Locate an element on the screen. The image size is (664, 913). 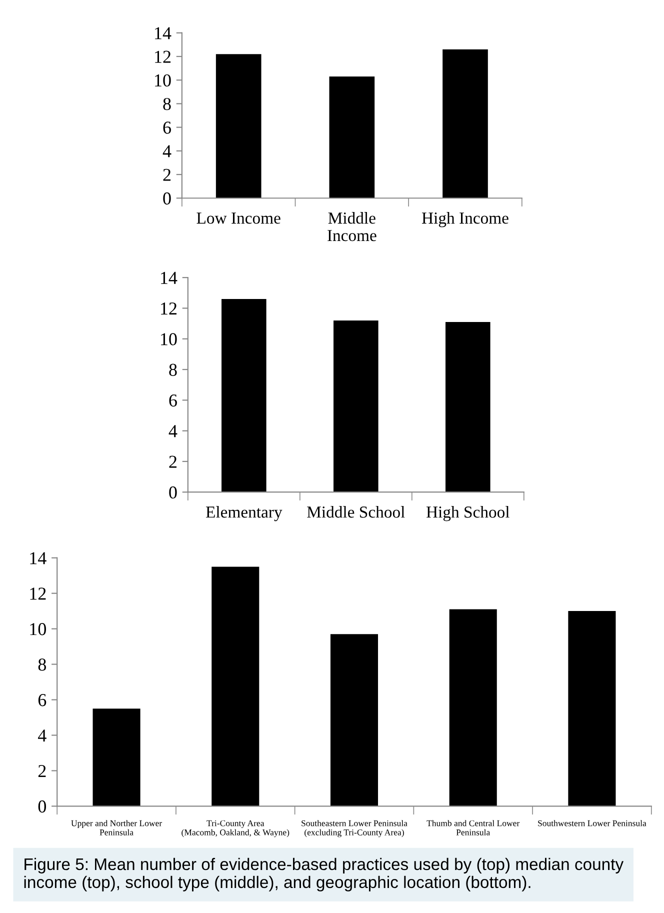
x-tick-label: Middle Income is located at coordinates (352, 227).